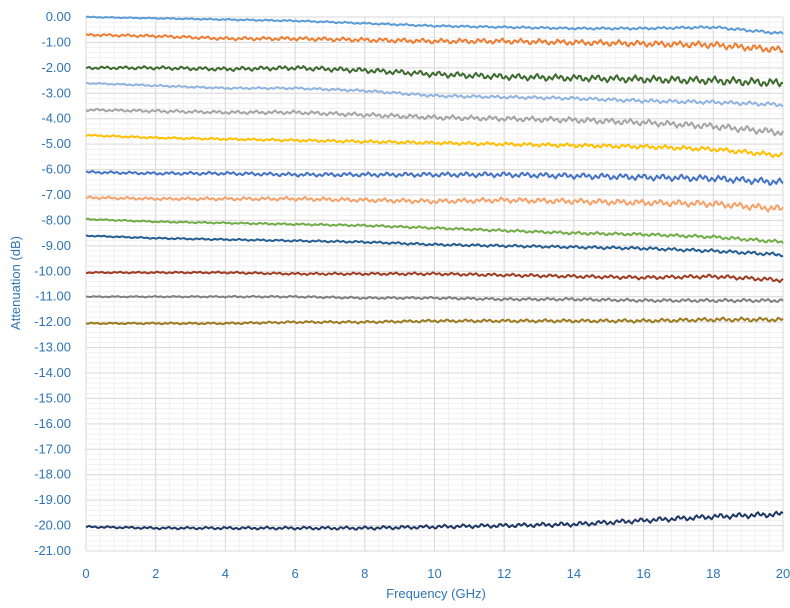  What do you see at coordinates (85, 573) in the screenshot?
I see `x-tick-label: 0` at bounding box center [85, 573].